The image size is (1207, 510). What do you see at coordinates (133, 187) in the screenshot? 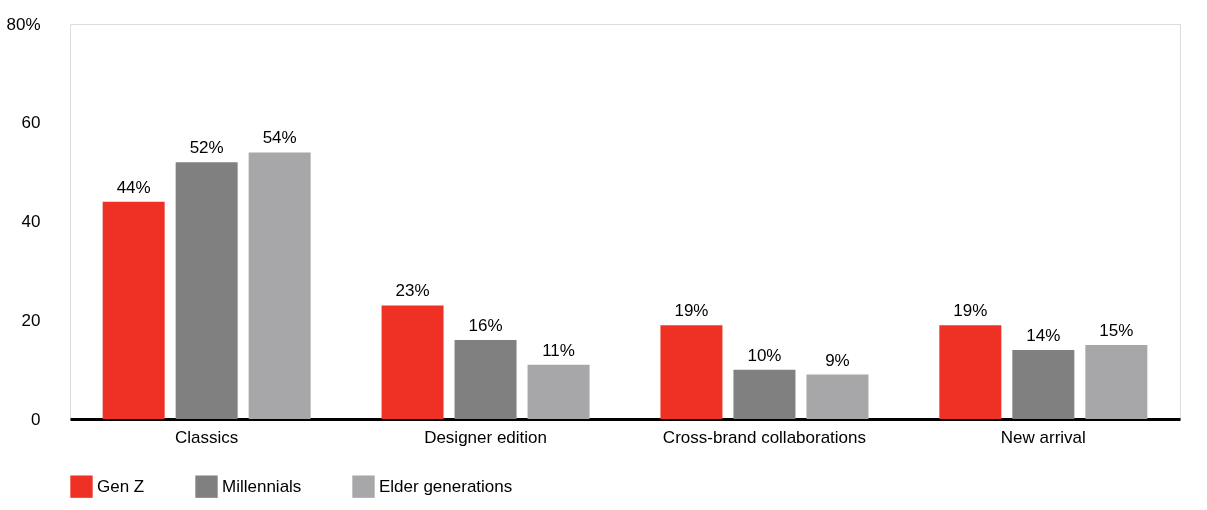
I see `data-label: 44%` at bounding box center [133, 187].